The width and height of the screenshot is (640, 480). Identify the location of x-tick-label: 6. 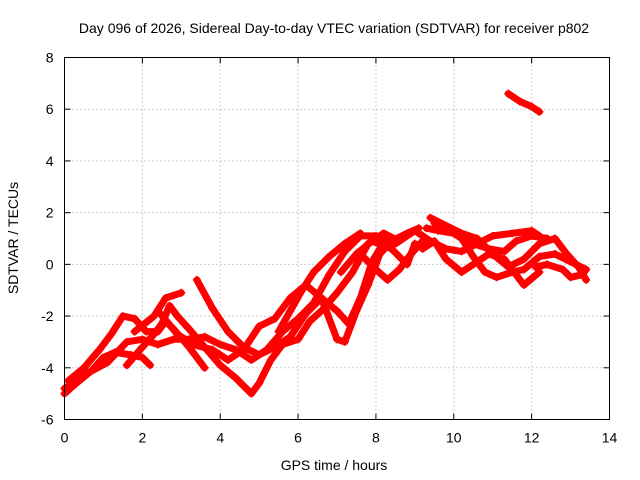
(298, 438).